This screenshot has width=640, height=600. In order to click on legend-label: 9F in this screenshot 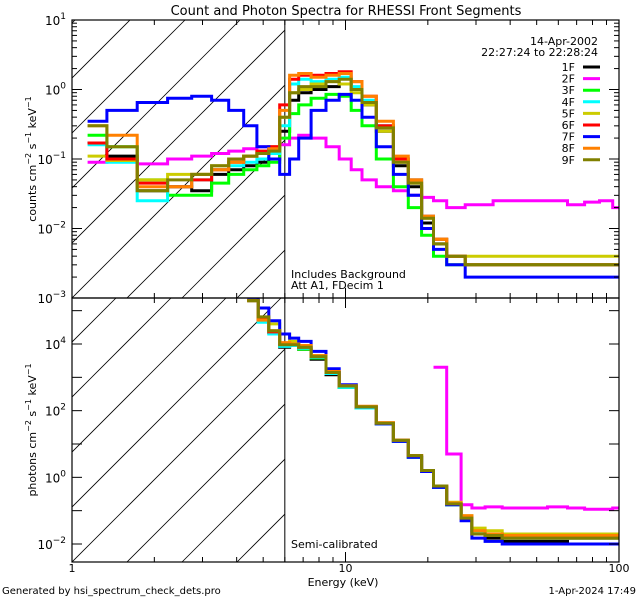, I will do `click(568, 160)`.